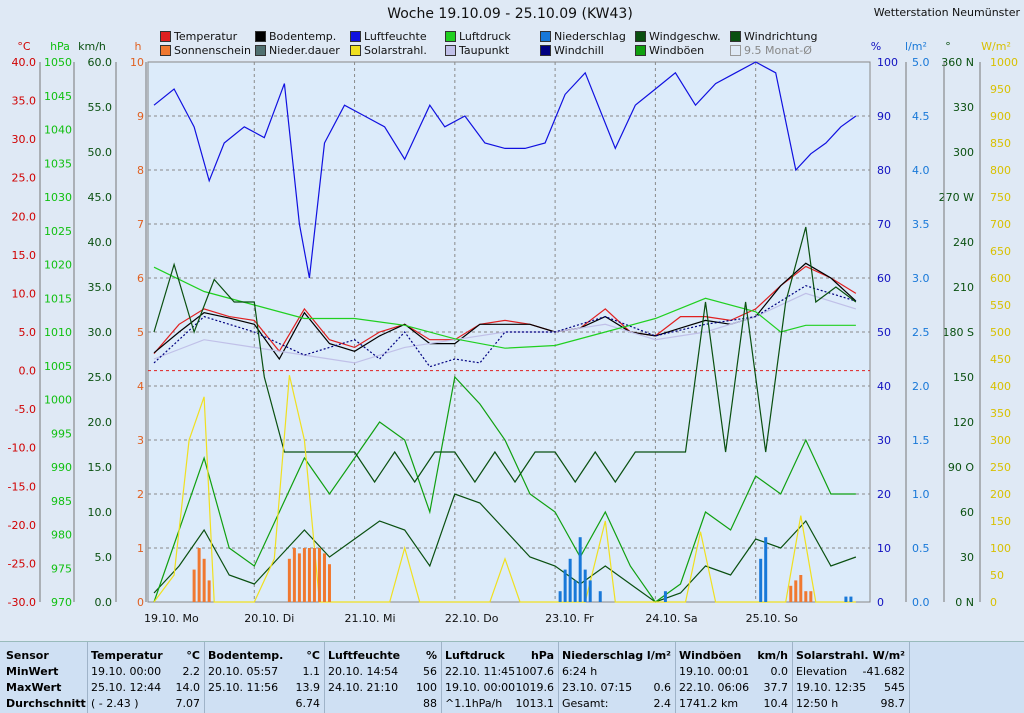  What do you see at coordinates (671, 618) in the screenshot?
I see `x-tick-label: 24.10. Sa` at bounding box center [671, 618].